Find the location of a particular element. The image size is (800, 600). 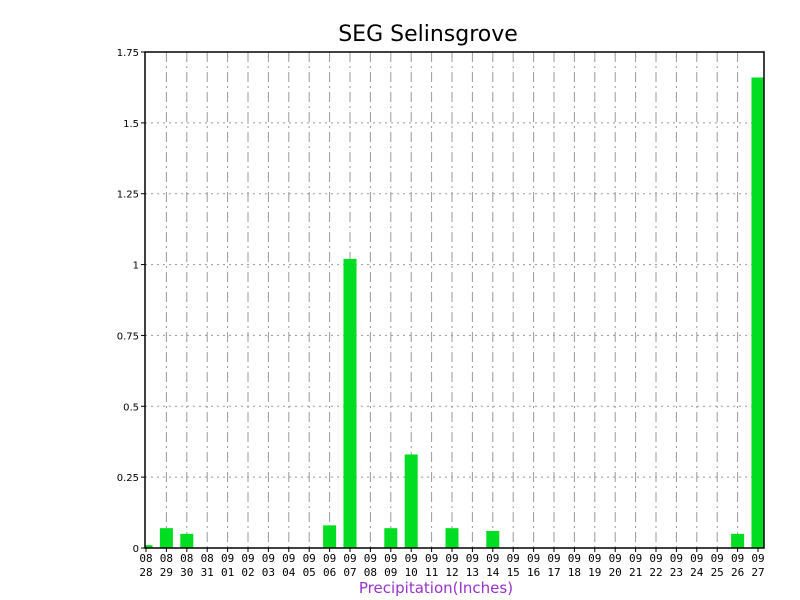

x-tick-label-day: 13 is located at coordinates (472, 572).